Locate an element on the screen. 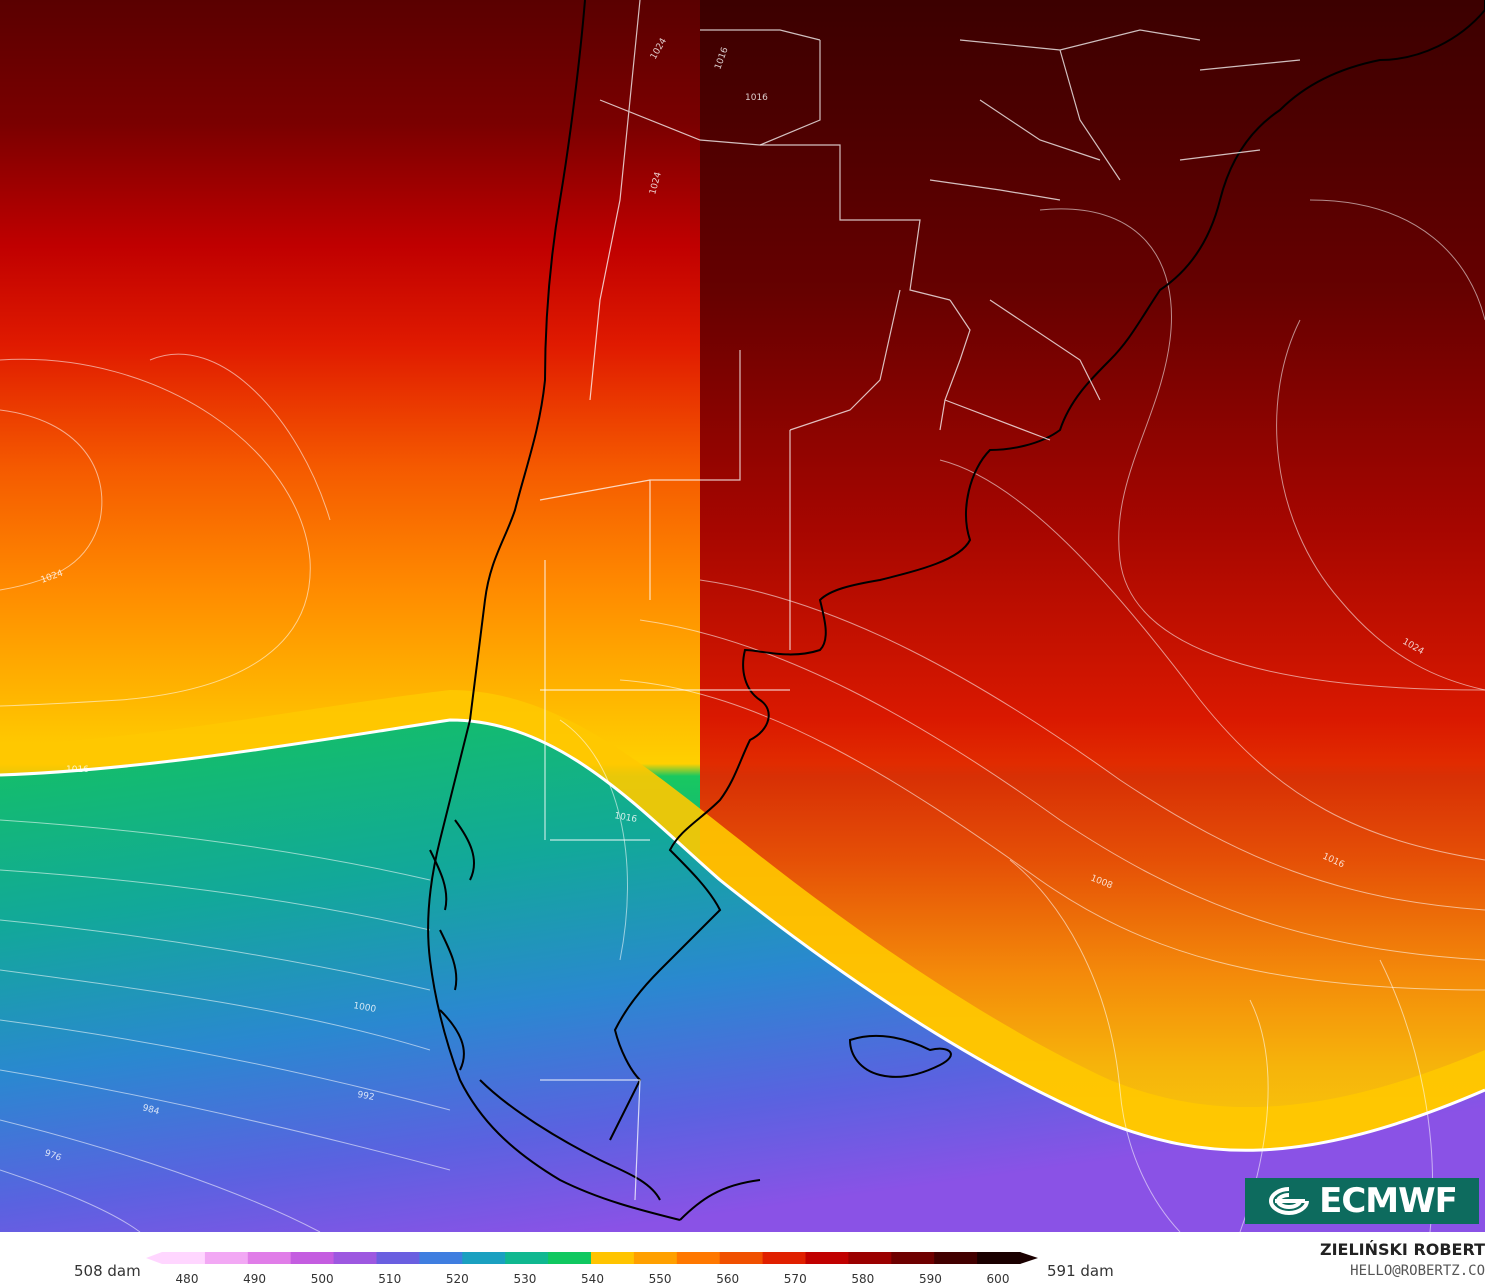  colorbar-min-label: 508 dam is located at coordinates (107, 1271).